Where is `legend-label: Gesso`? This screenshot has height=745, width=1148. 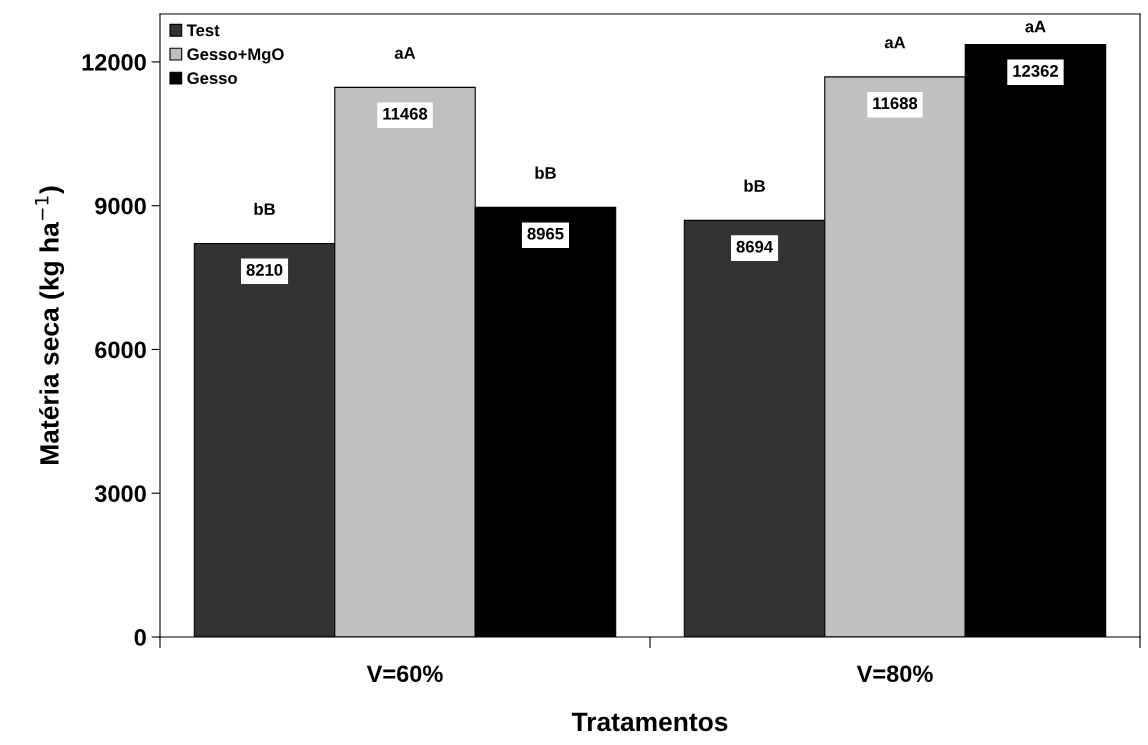 legend-label: Gesso is located at coordinates (212, 78).